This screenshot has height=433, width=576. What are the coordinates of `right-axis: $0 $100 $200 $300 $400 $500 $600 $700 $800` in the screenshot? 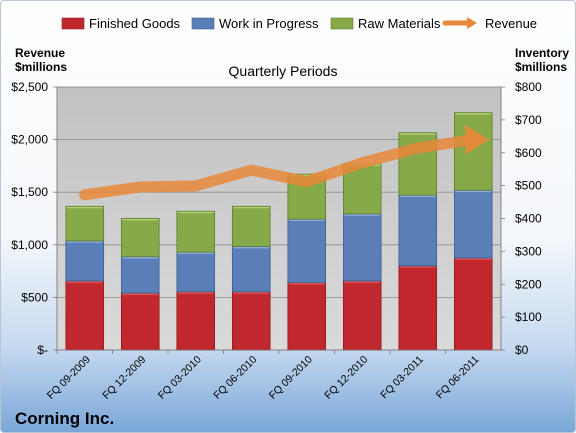 It's located at (521, 218).